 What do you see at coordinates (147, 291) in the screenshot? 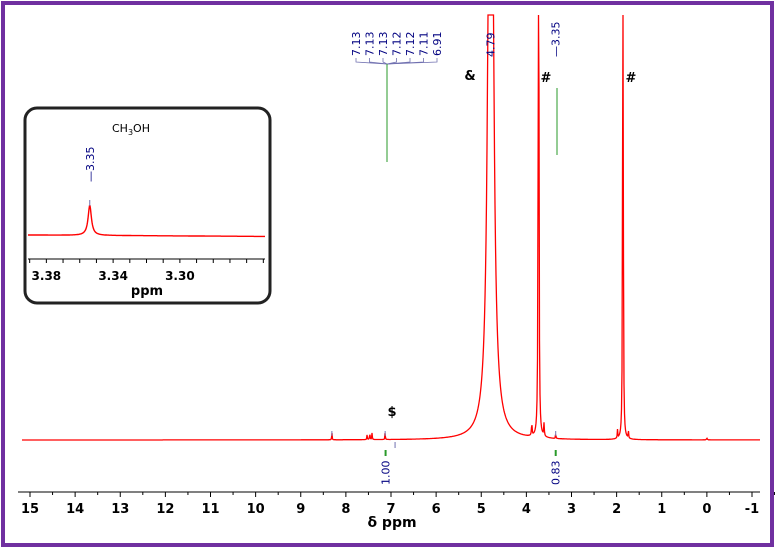
I see `inset-x-label: ppm` at bounding box center [147, 291].